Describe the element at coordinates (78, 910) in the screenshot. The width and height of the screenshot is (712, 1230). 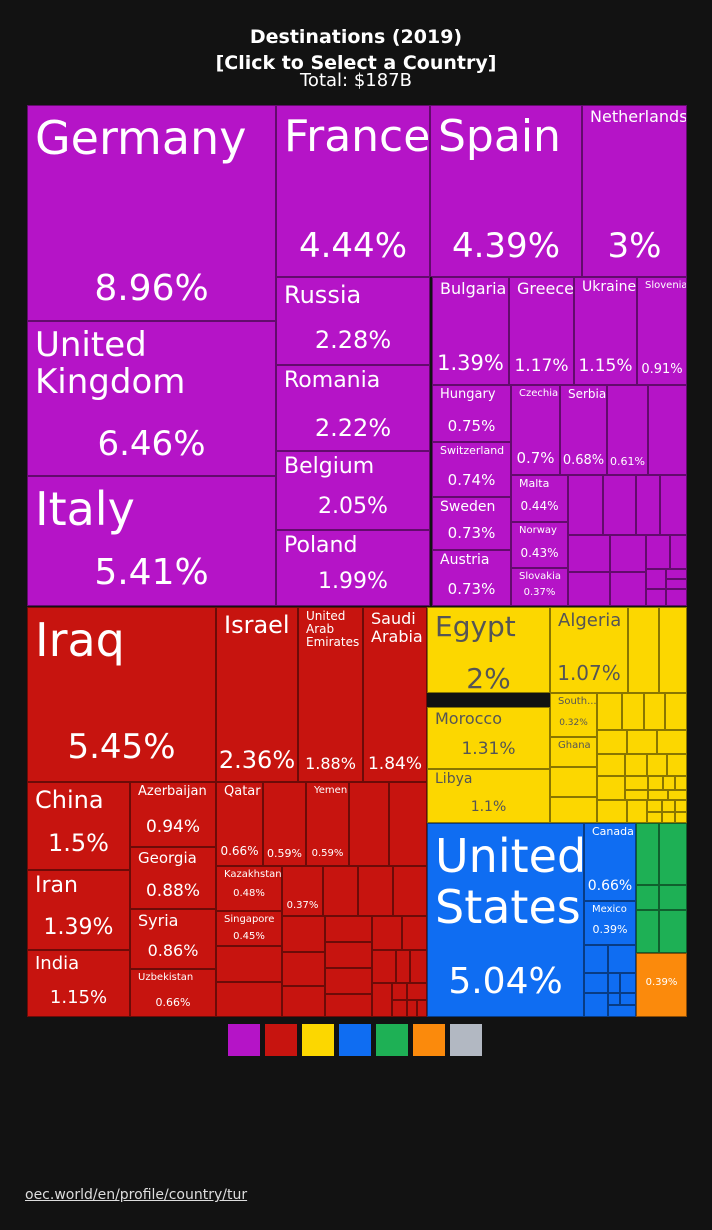
I see `tile-iran: Iran 1.39%` at that location.